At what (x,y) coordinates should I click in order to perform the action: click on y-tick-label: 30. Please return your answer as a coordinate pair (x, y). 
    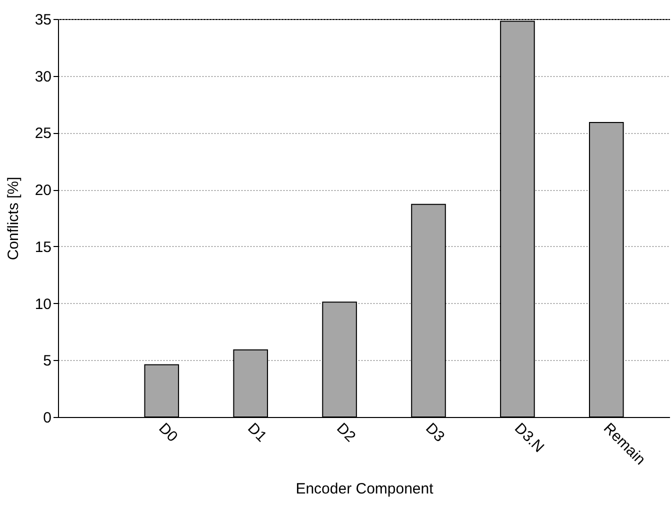
    Looking at the image, I should click on (43, 77).